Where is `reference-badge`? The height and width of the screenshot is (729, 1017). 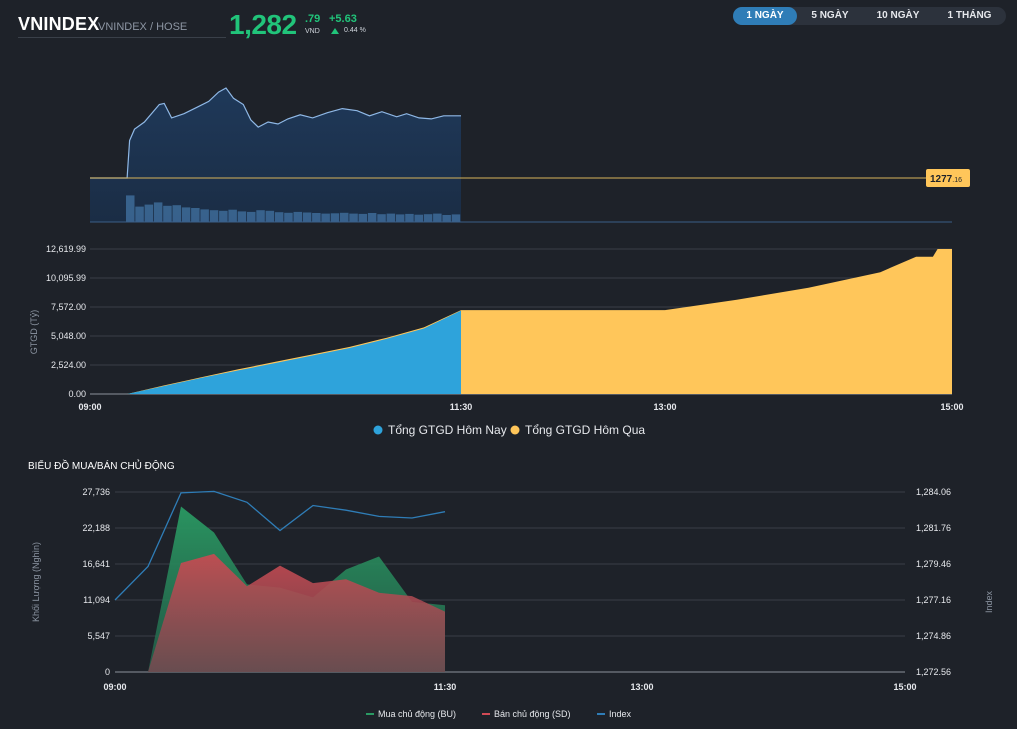 reference-badge is located at coordinates (948, 178).